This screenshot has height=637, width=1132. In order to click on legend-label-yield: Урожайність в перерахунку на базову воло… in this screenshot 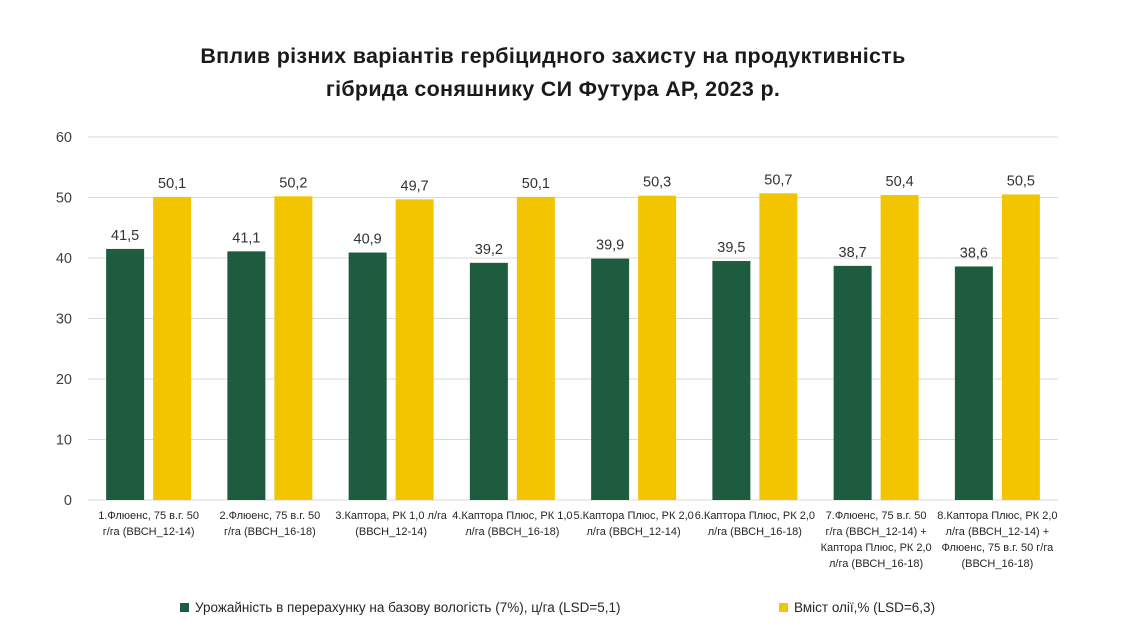, I will do `click(408, 607)`.